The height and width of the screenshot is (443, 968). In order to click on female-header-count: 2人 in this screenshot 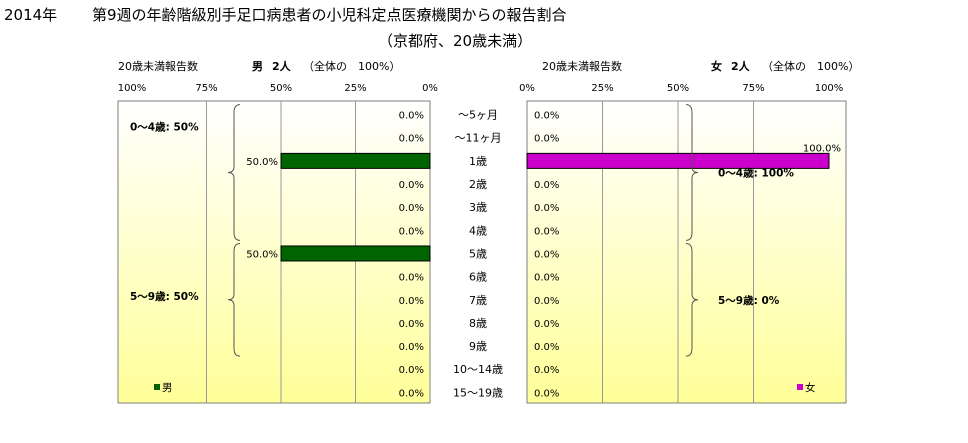, I will do `click(741, 66)`.